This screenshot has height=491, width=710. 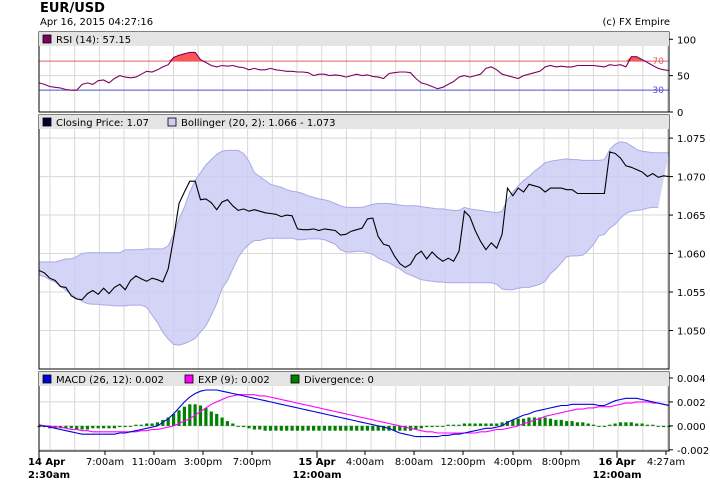 What do you see at coordinates (102, 123) in the screenshot?
I see `closing-price-legend-label: Closing Price: 1.07` at bounding box center [102, 123].